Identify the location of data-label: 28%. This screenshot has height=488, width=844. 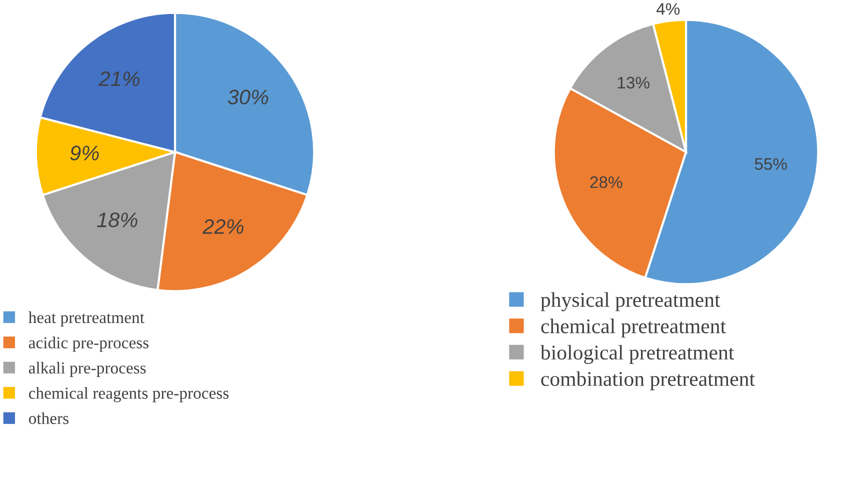
(606, 182).